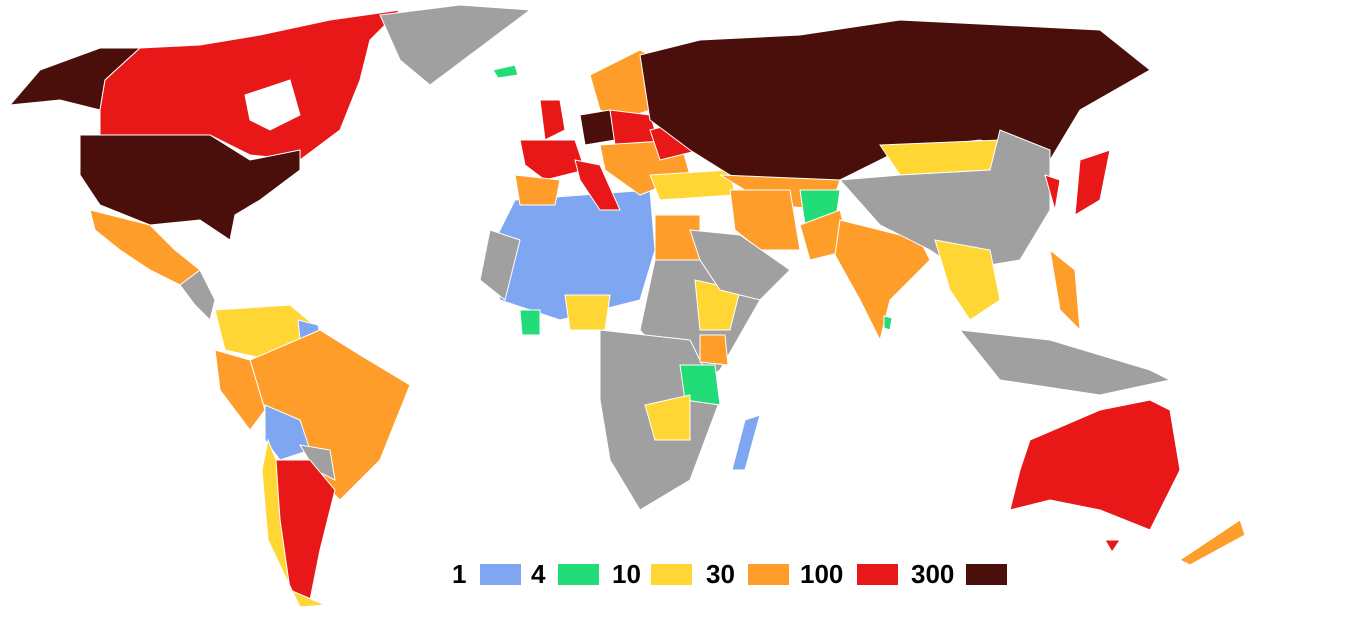 The height and width of the screenshot is (620, 1351). I want to click on country-chile, so click(293, 523).